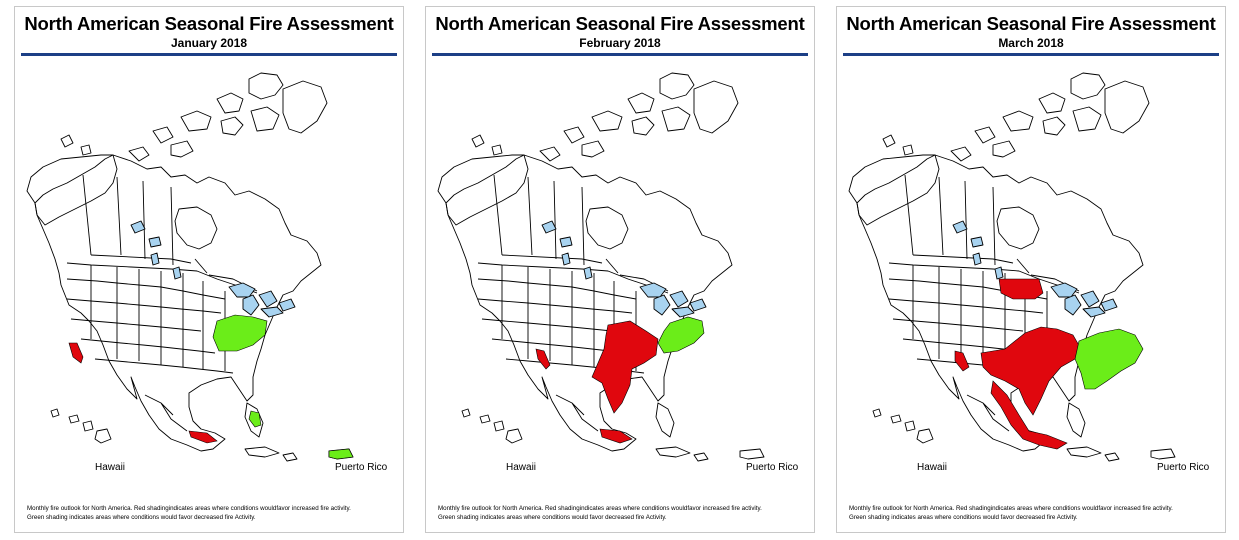 The width and height of the screenshot is (1239, 540). Describe the element at coordinates (1109, 359) in the screenshot. I see `below-normal-southeast-us` at that location.